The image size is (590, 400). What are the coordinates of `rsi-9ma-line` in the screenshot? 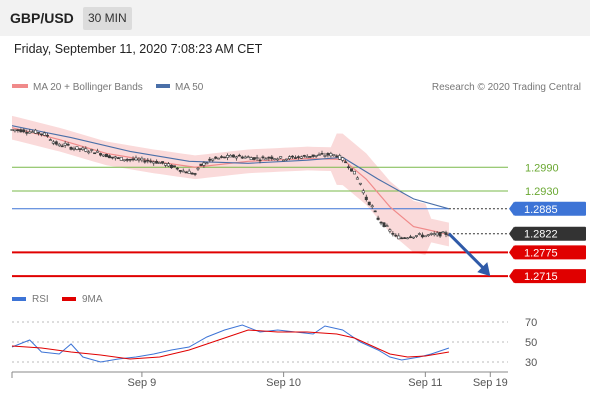 It's located at (230, 344).